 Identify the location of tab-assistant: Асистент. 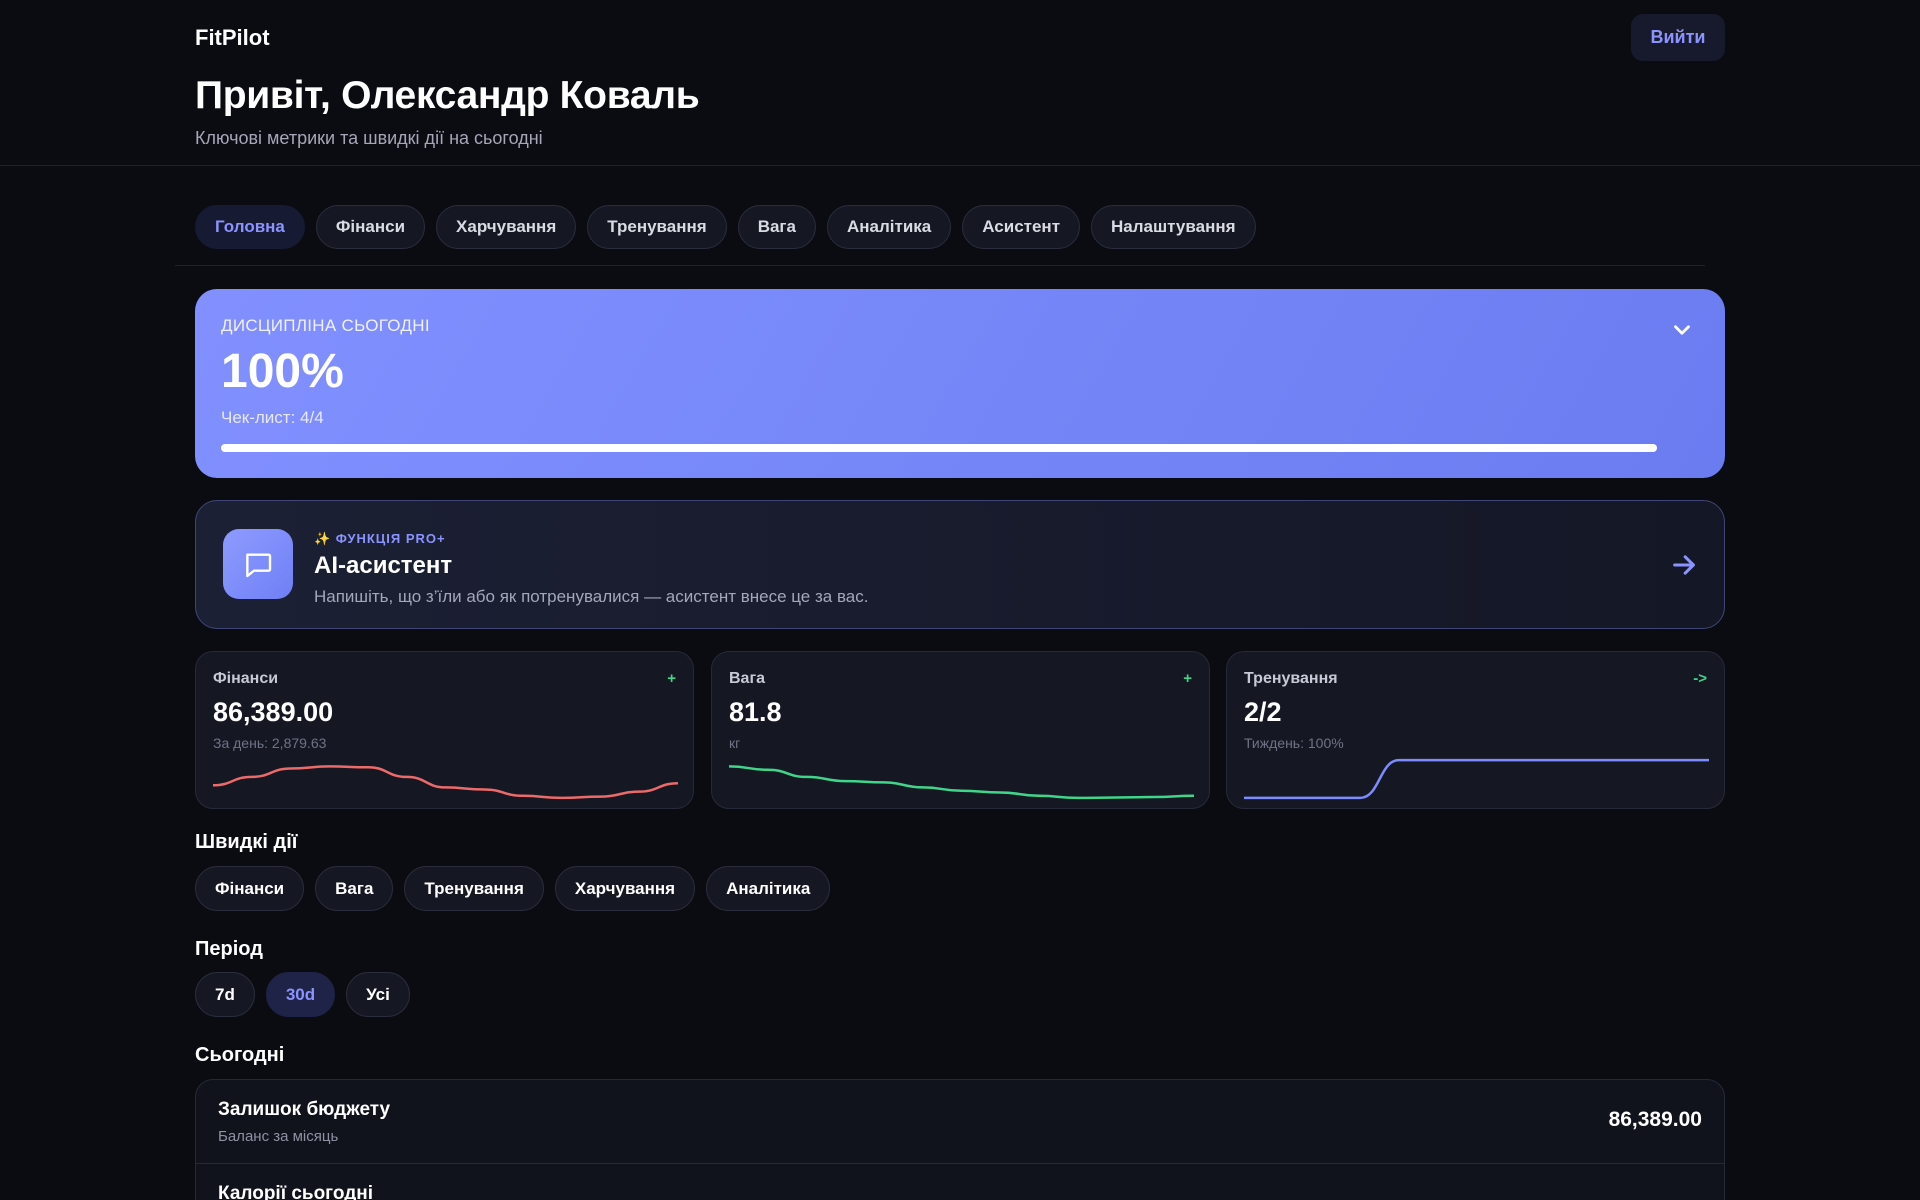
(1021, 227).